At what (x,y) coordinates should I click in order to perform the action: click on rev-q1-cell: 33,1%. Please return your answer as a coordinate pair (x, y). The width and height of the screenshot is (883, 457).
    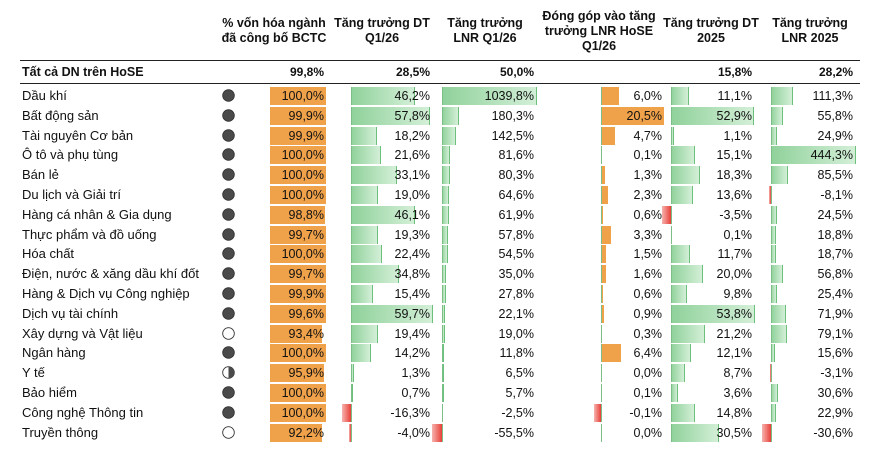
    Looking at the image, I should click on (387, 175).